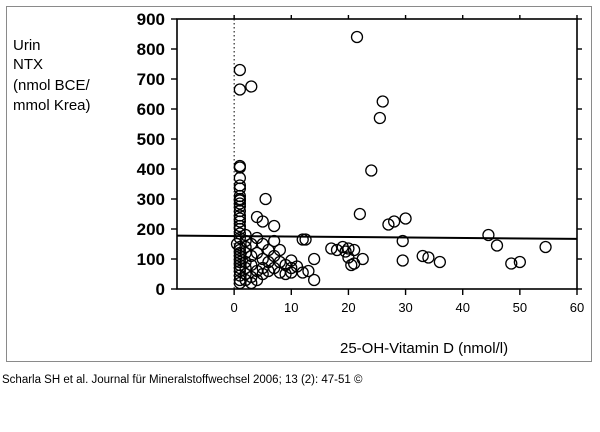 The width and height of the screenshot is (600, 432). Describe the element at coordinates (462, 307) in the screenshot. I see `x-tick-label: 40` at that location.